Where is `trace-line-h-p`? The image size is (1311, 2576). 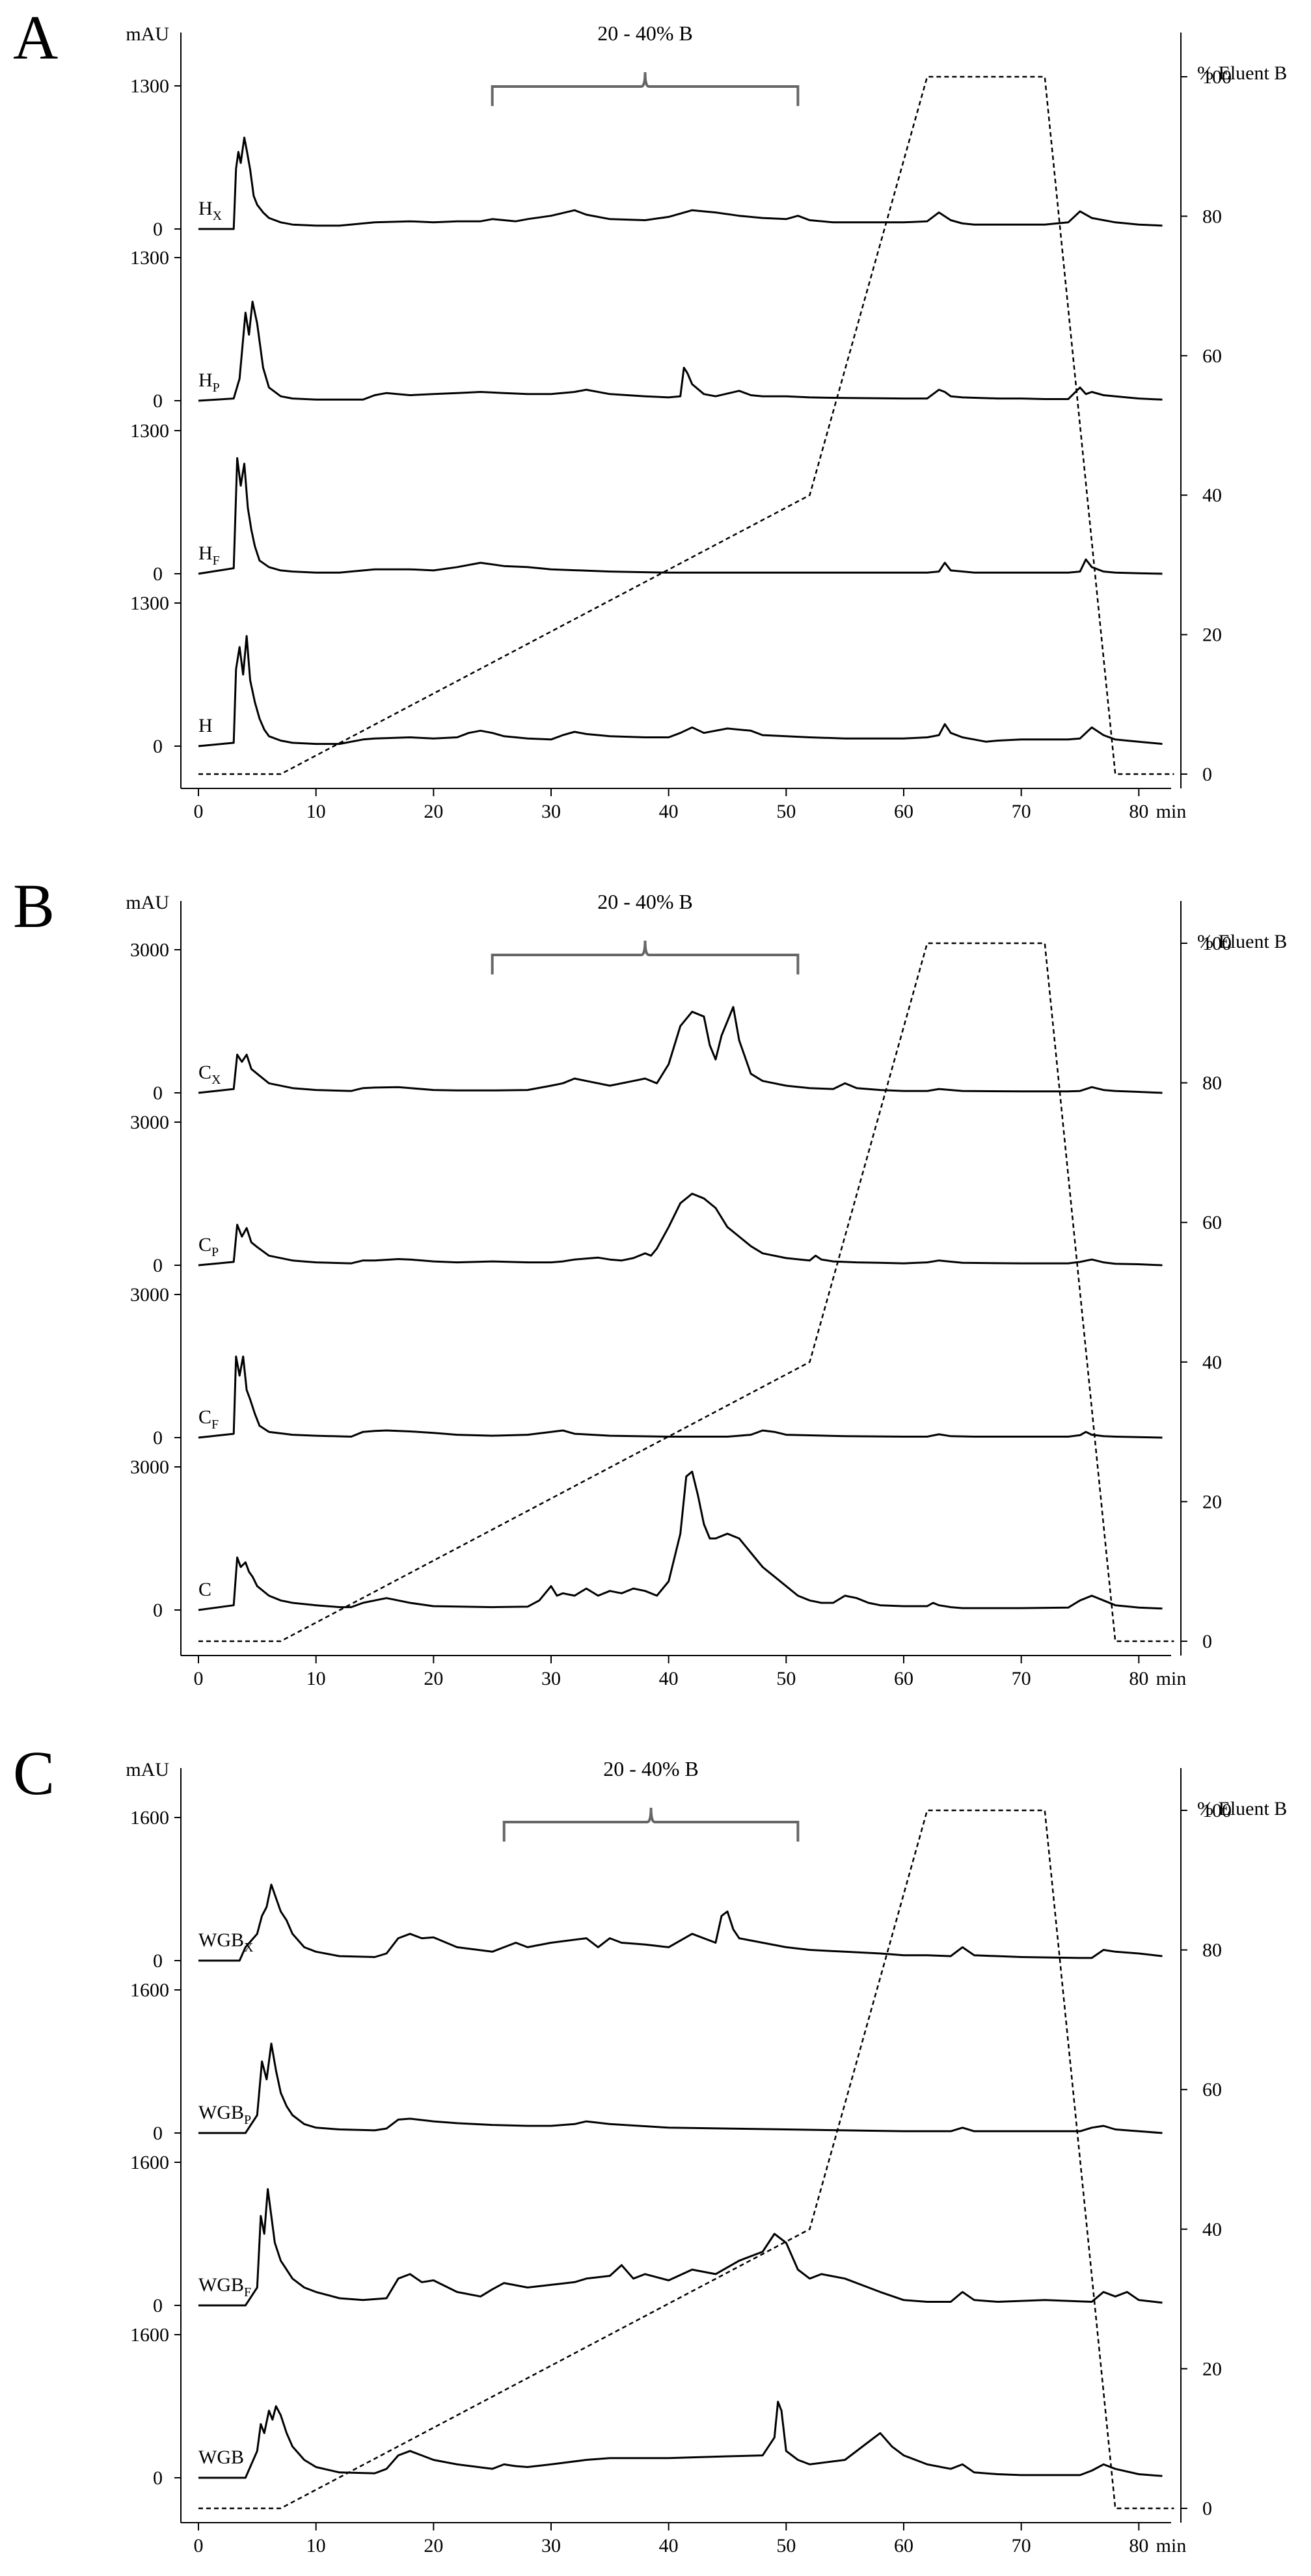
trace-line-h-p is located at coordinates (680, 351).